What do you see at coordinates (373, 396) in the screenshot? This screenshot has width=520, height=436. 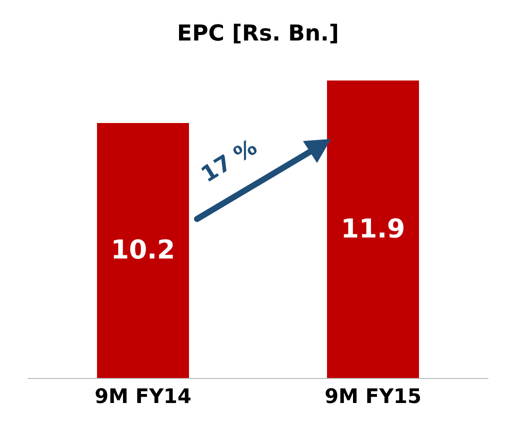 I see `x-tick-label: 9M FY15` at bounding box center [373, 396].